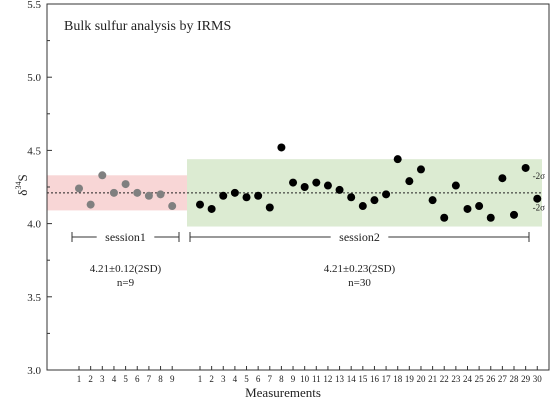 This screenshot has width=550, height=400. Describe the element at coordinates (539, 176) in the screenshot. I see `band-upper-label: -2σ` at that location.